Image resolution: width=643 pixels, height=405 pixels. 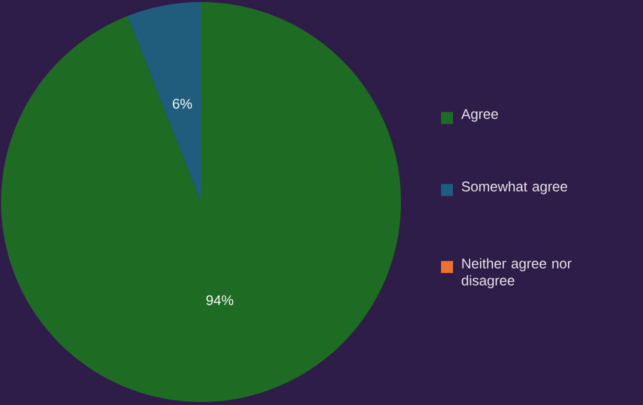 I want to click on legend-label: Agree, so click(x=479, y=115).